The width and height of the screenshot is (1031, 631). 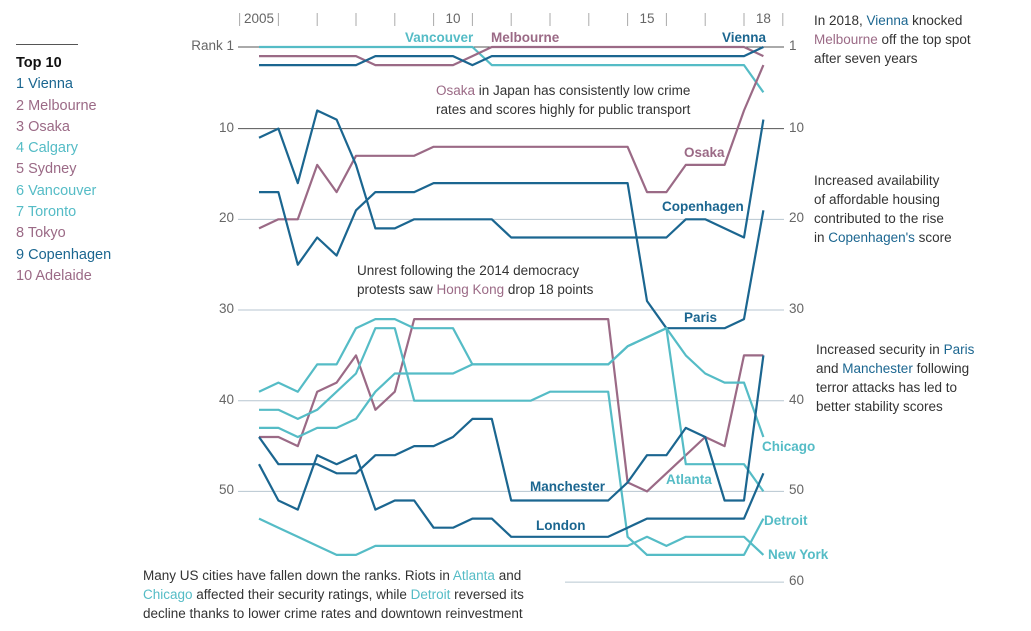 What do you see at coordinates (470, 289) in the screenshot?
I see `annotation-text: Hong Kong` at bounding box center [470, 289].